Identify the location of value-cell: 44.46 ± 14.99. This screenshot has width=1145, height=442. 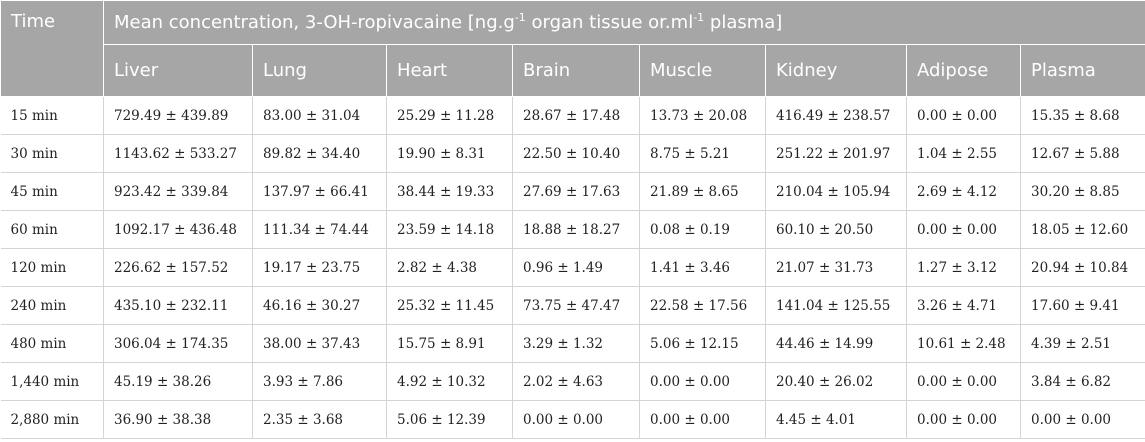
(836, 343).